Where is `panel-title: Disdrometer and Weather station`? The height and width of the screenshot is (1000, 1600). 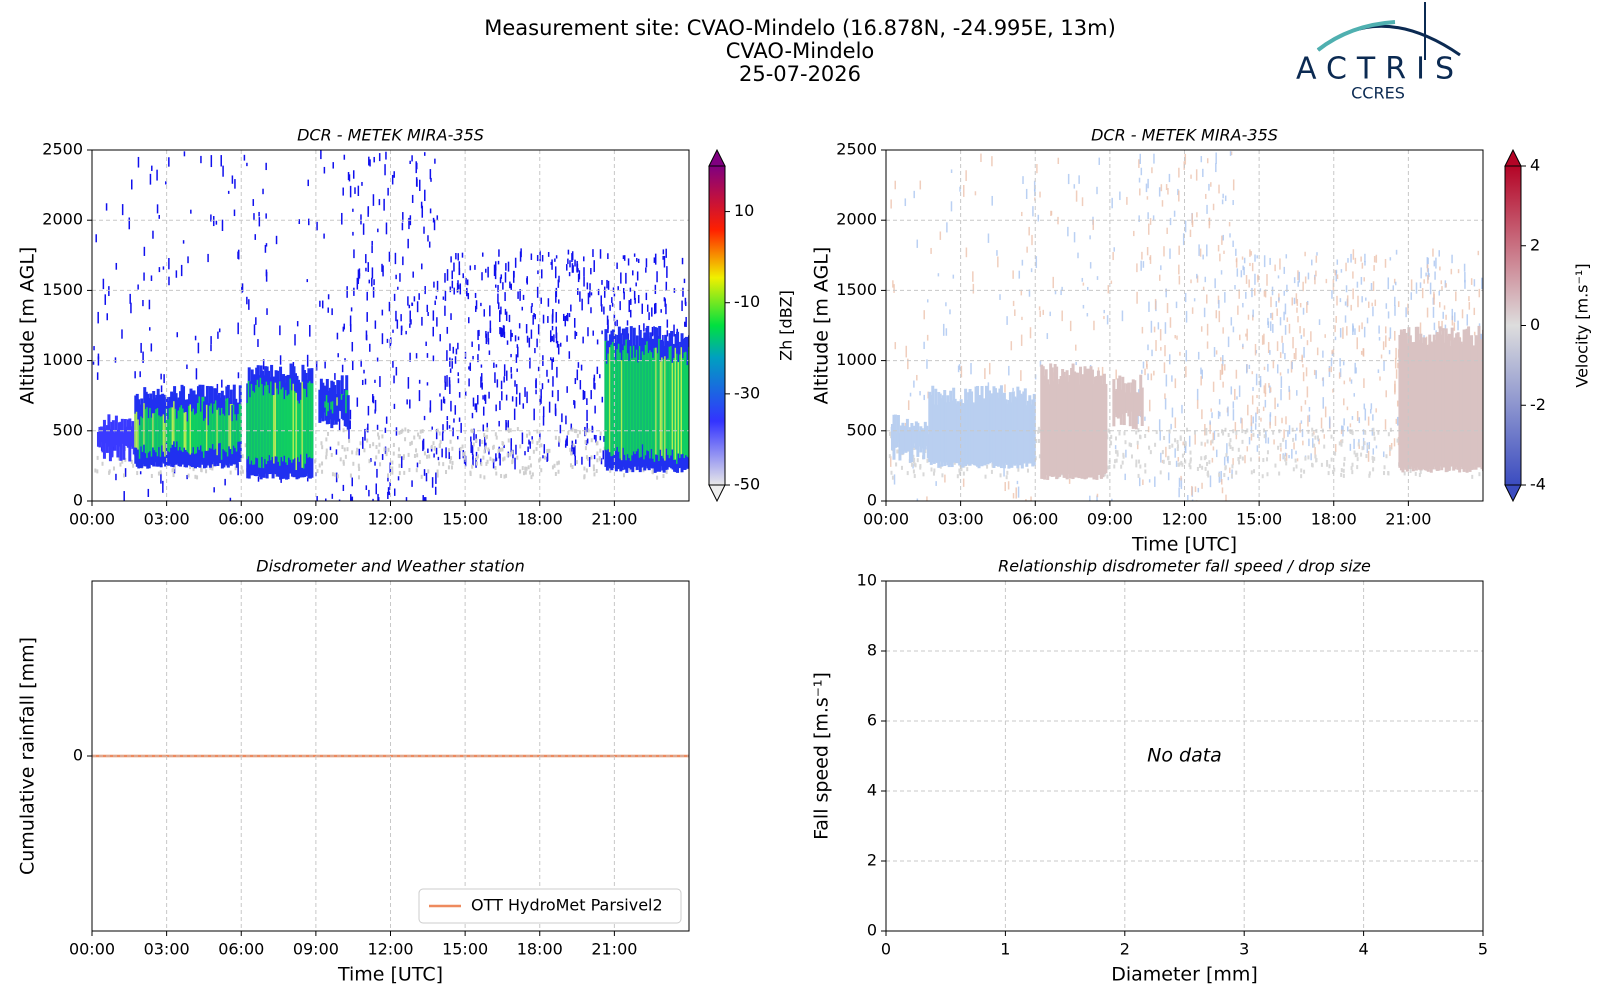 panel-title: Disdrometer and Weather station is located at coordinates (390, 566).